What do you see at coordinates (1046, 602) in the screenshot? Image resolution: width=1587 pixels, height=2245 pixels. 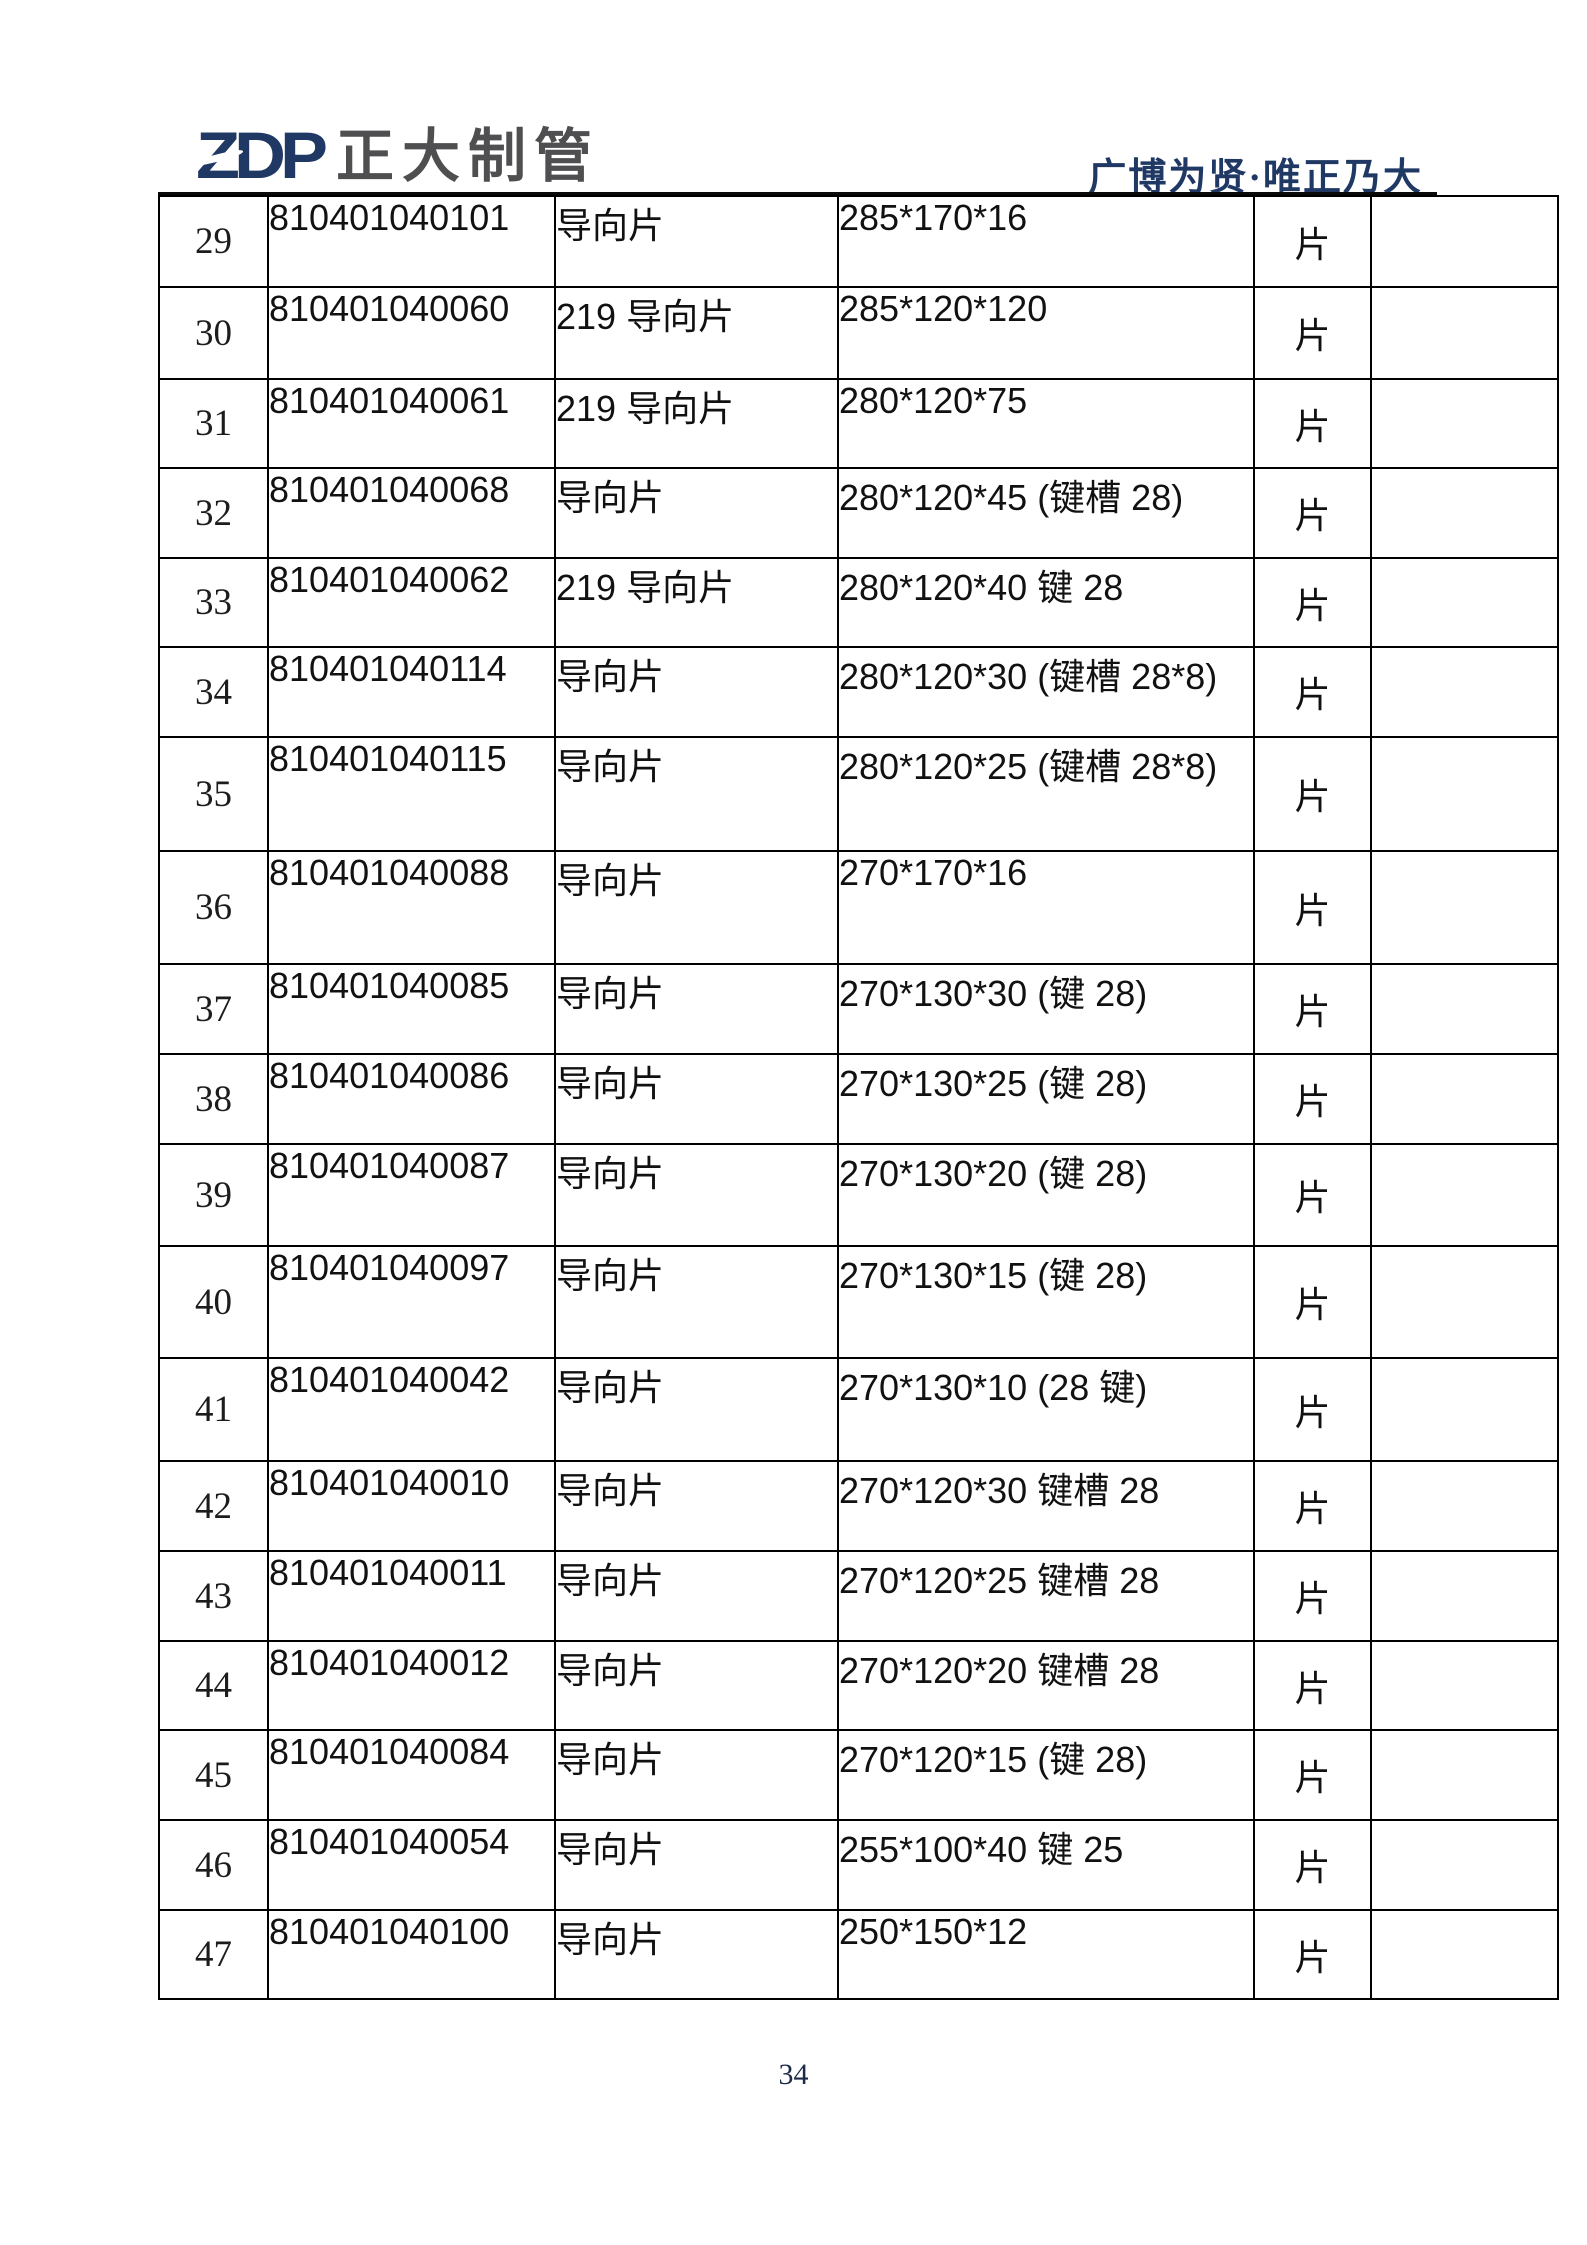 I see `spec-cell: 280*120*40 键 28` at bounding box center [1046, 602].